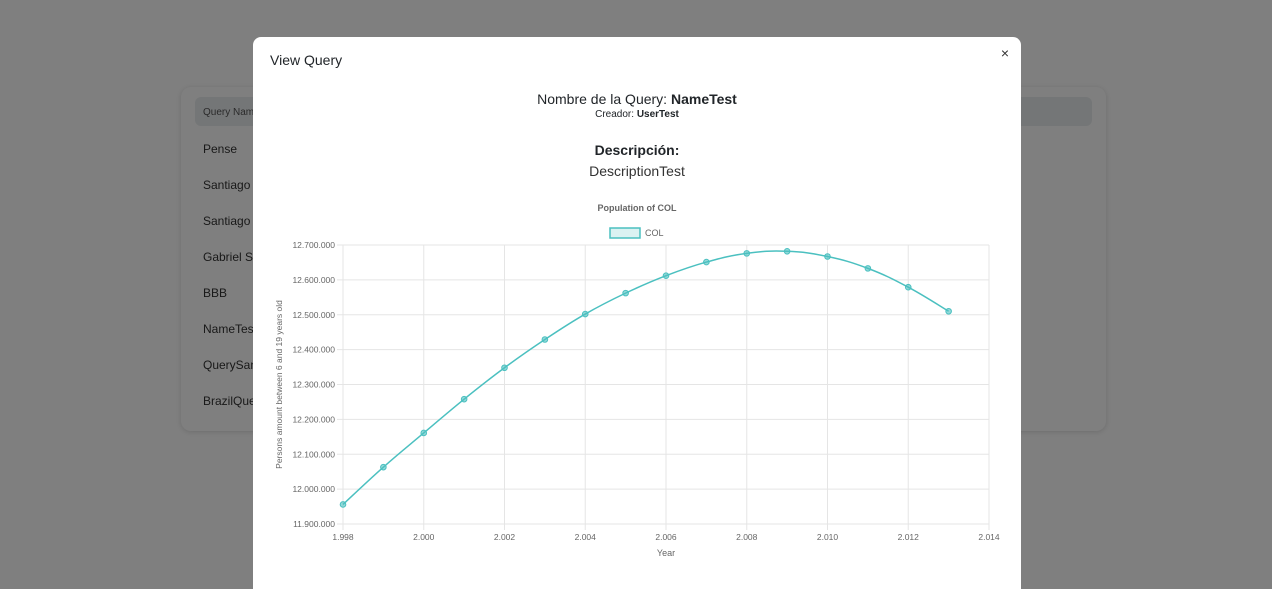  What do you see at coordinates (615, 114) in the screenshot?
I see `creator-label: Creador:` at bounding box center [615, 114].